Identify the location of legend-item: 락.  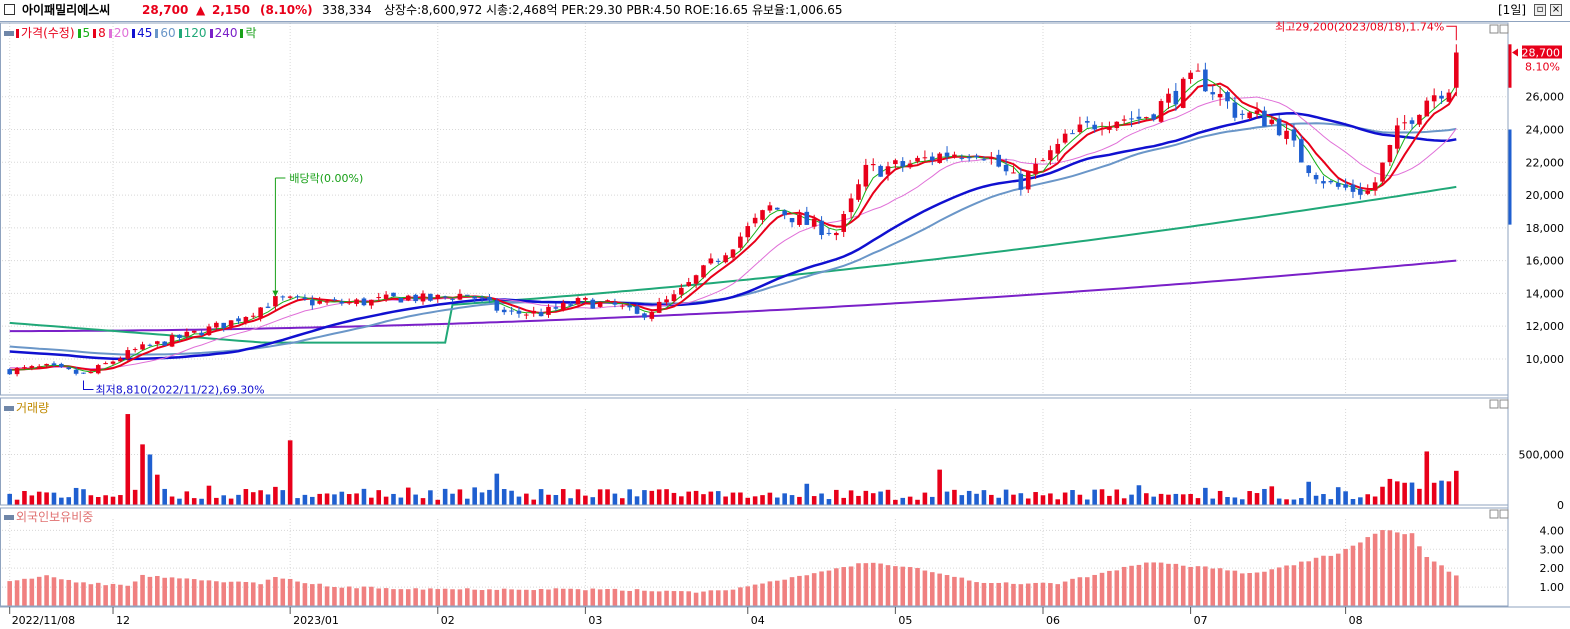
(248, 33).